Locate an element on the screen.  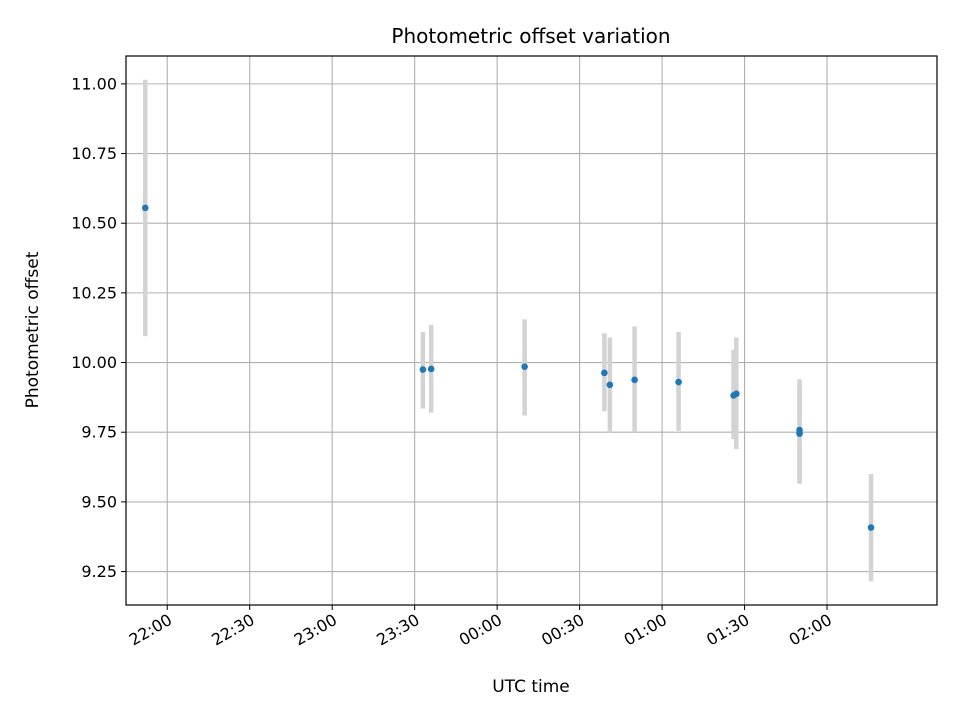
x-tick-label: 22:00 is located at coordinates (150, 630).